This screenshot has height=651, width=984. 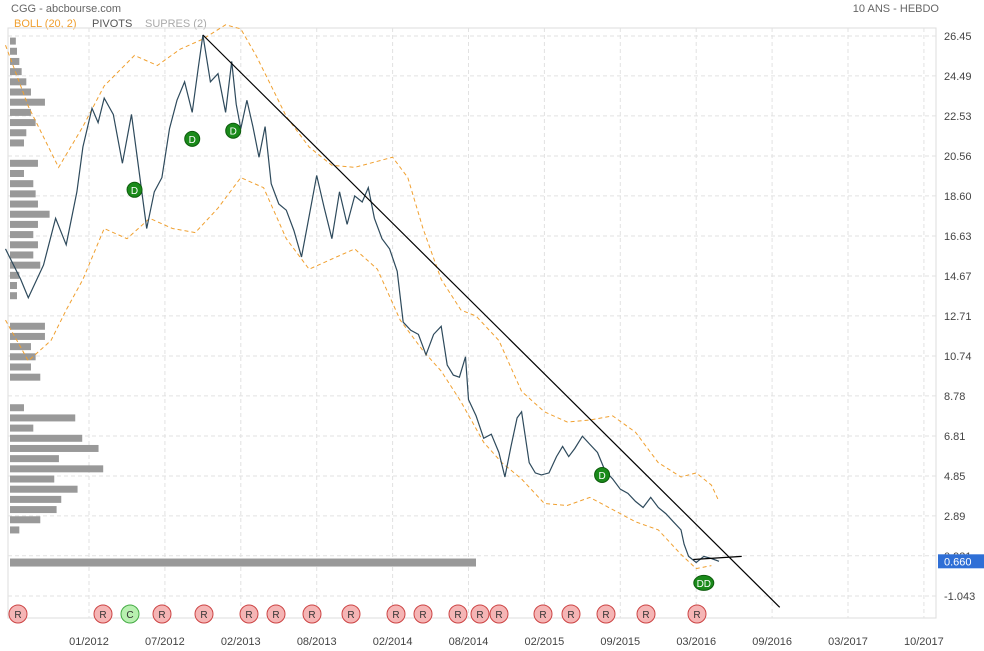 What do you see at coordinates (954, 397) in the screenshot?
I see `y-tick-label: 8.78` at bounding box center [954, 397].